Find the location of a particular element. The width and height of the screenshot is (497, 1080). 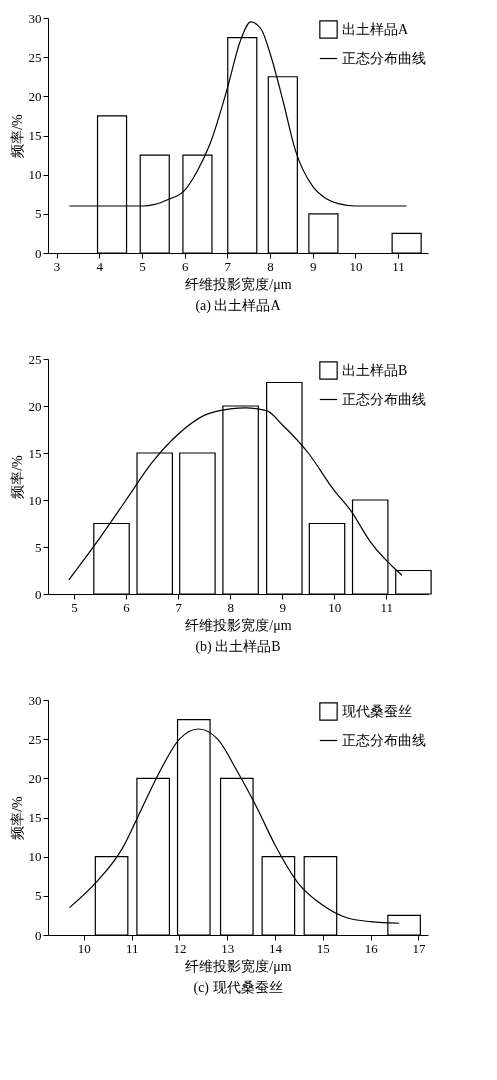

text: (a) 出土样品A is located at coordinates (238, 306).